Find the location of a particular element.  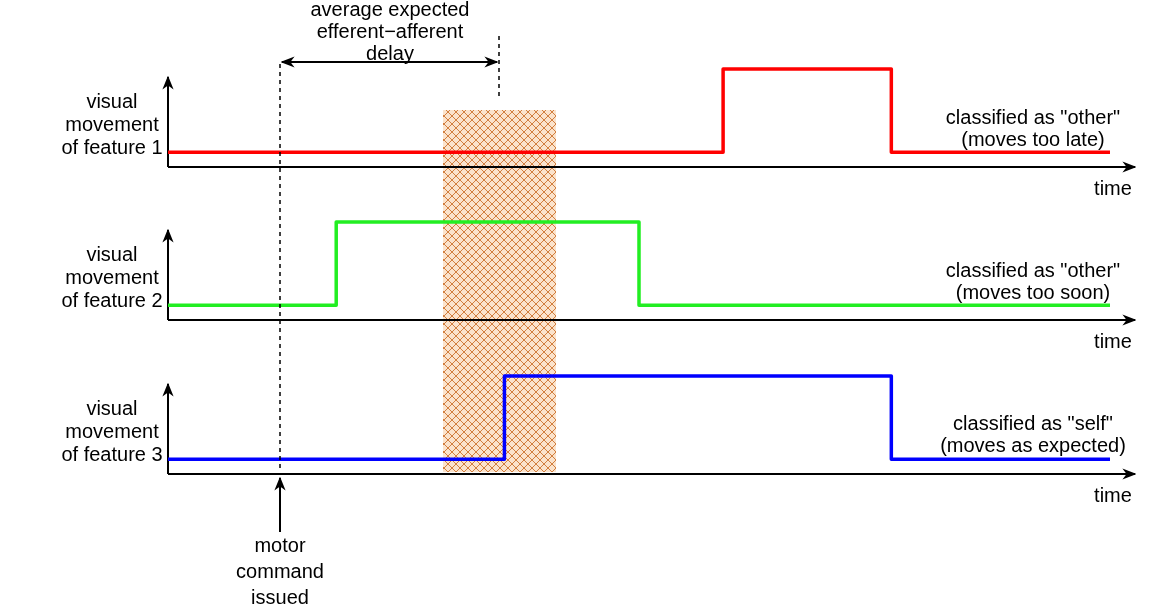

text: average expected efferent−afferent delay is located at coordinates (390, 32).